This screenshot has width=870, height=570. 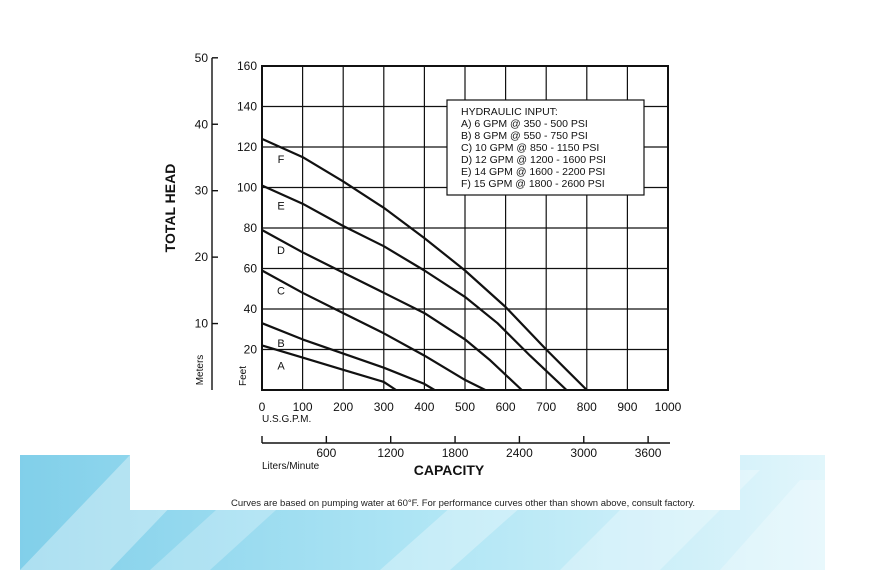 I want to click on legend-item: C) 10 GPM @ 850 - 1150 PSI, so click(x=530, y=148).